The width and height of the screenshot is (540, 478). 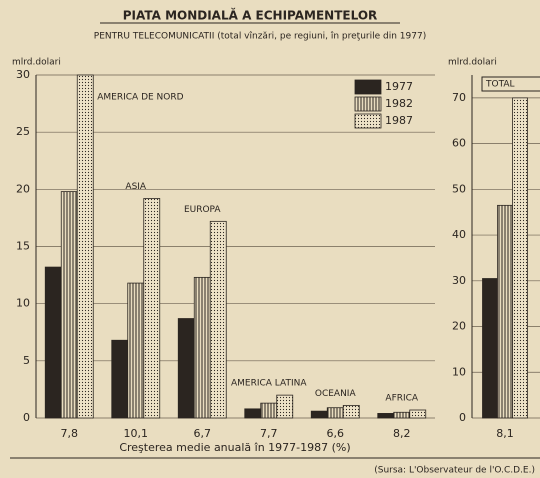 I want to click on y-tick-label: 40, so click(x=459, y=234).